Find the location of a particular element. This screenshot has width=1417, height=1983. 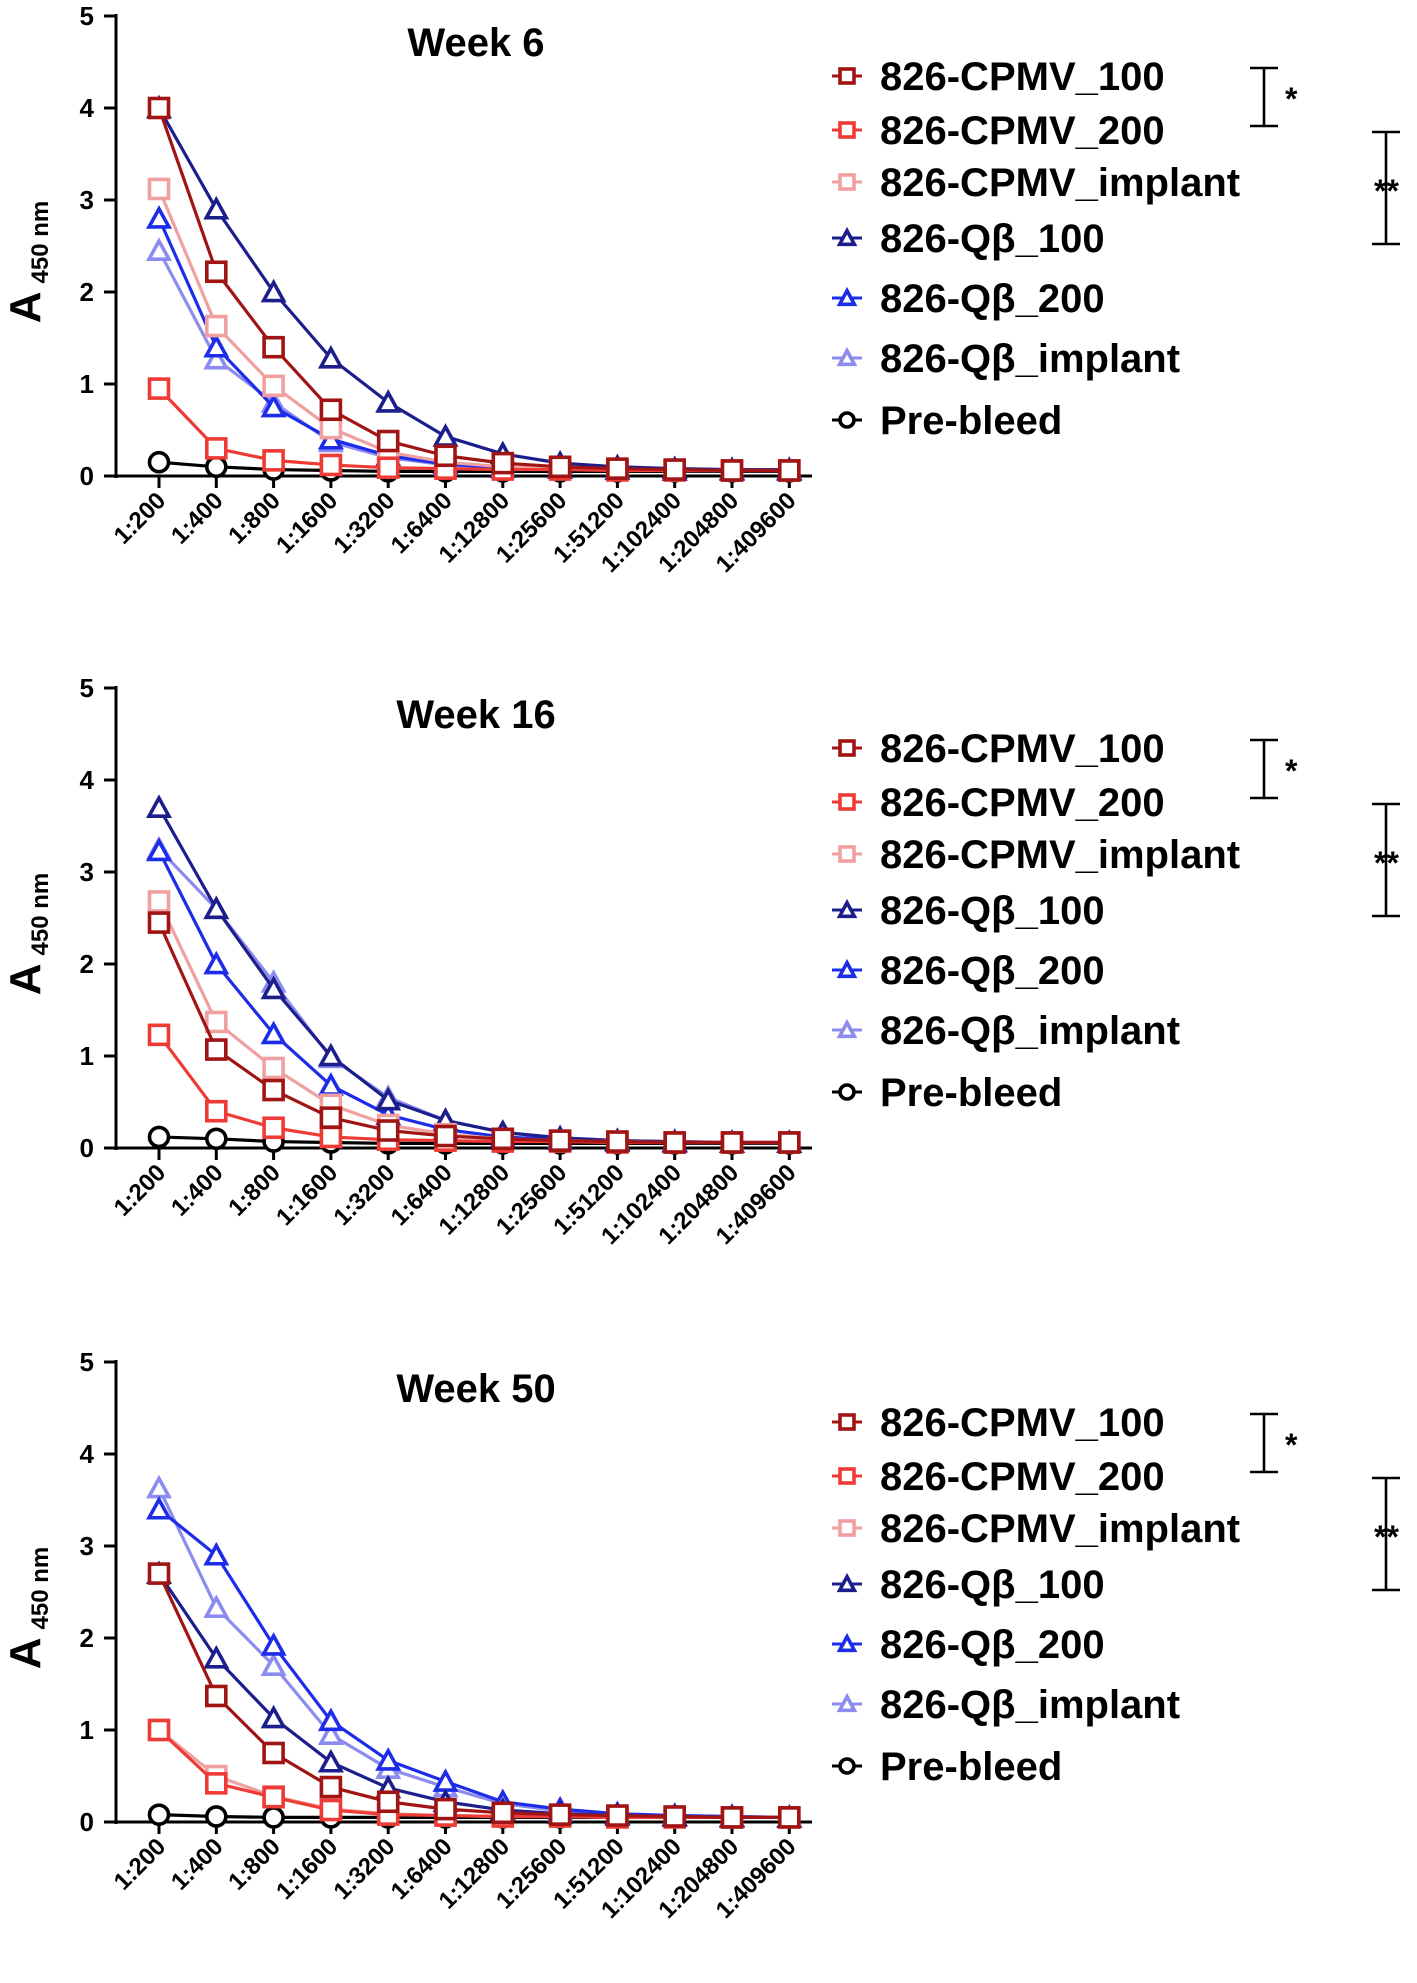

legend-item-826-cpmv-200: 826-CPMV_200 is located at coordinates (998, 1477).